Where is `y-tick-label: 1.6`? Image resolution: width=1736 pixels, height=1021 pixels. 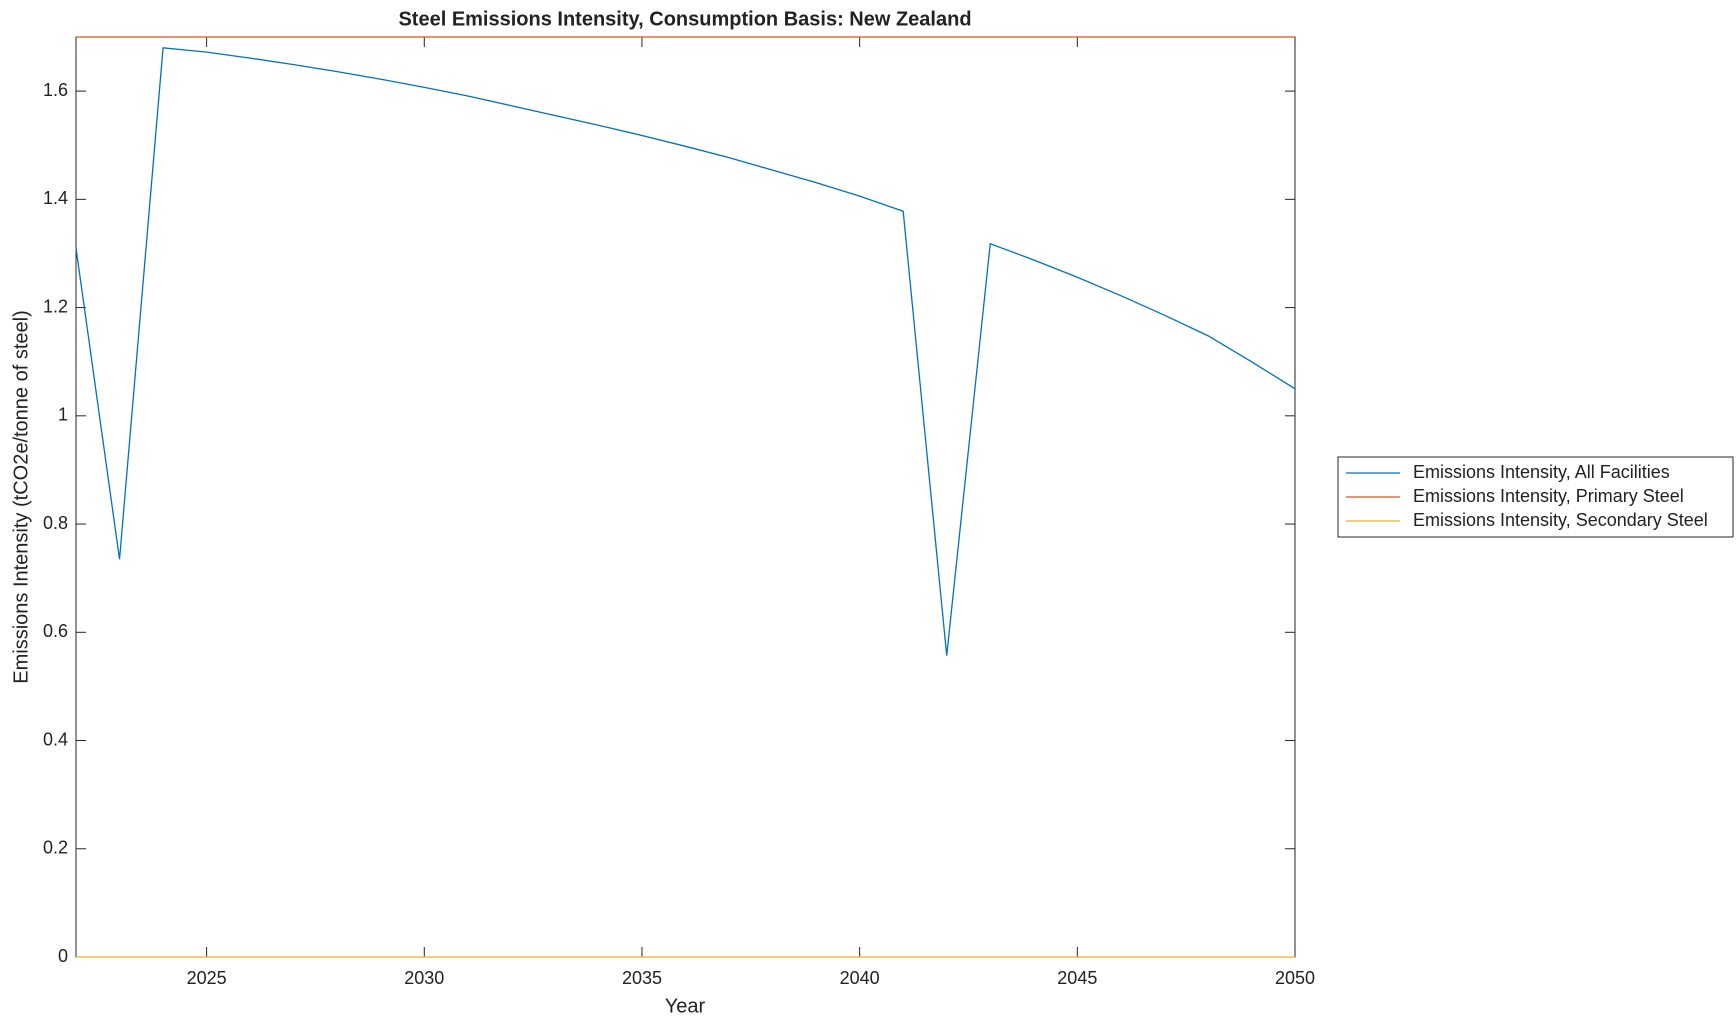
y-tick-label: 1.6 is located at coordinates (55, 90).